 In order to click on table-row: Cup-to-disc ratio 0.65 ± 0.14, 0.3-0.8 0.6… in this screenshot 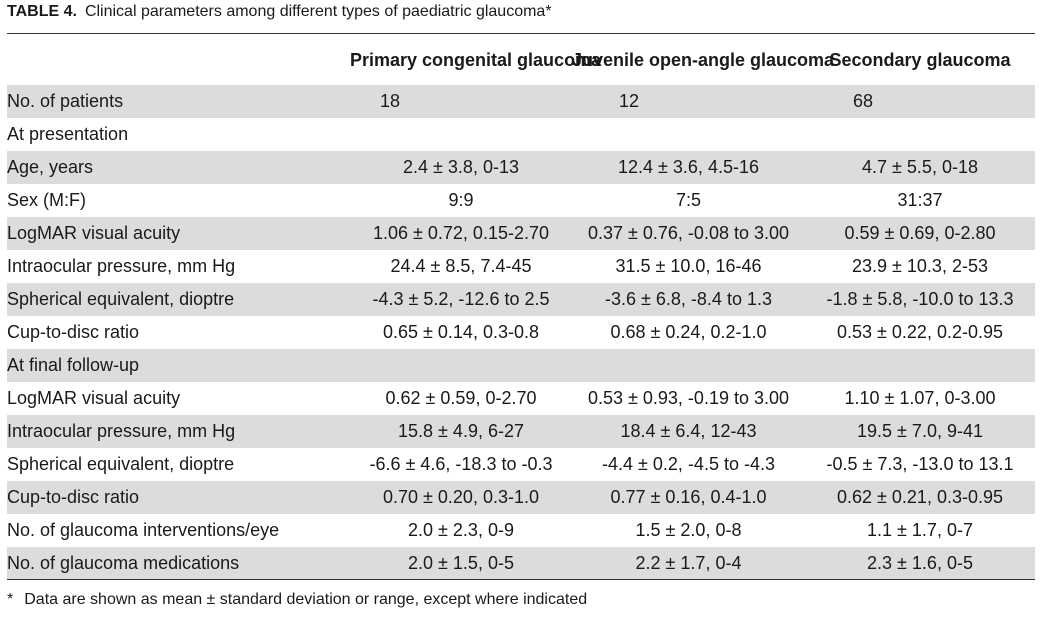, I will do `click(521, 332)`.